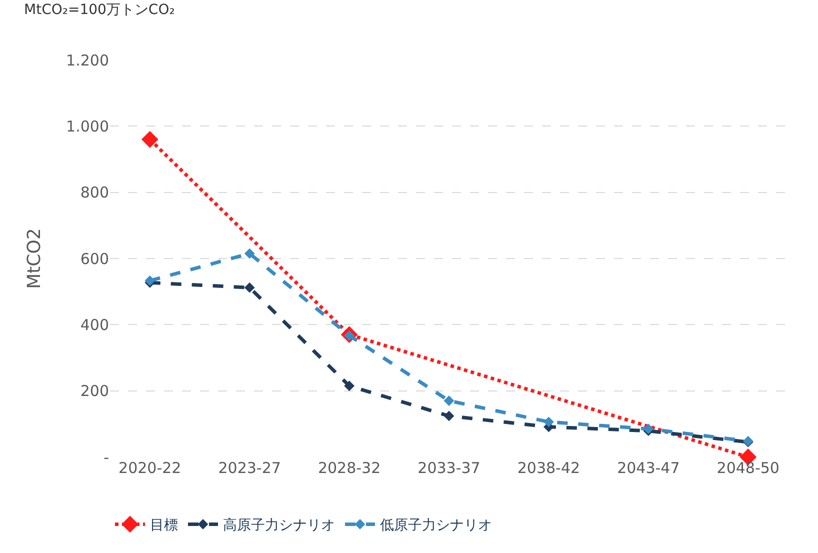 This screenshot has height=553, width=818. What do you see at coordinates (648, 468) in the screenshot?
I see `x-tick-label: 2043-47` at bounding box center [648, 468].